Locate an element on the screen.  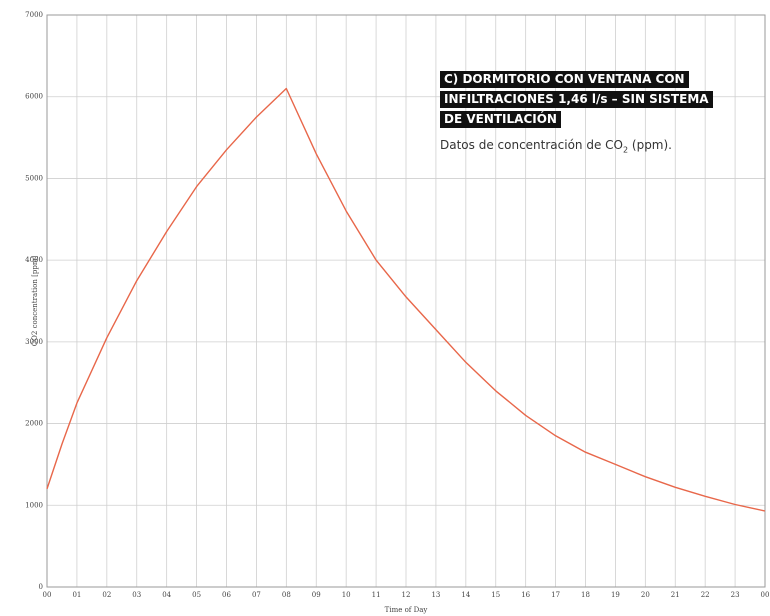
chart-title-line-1: C) DORMITORIO CON VENTANA CON is located at coordinates (564, 79).